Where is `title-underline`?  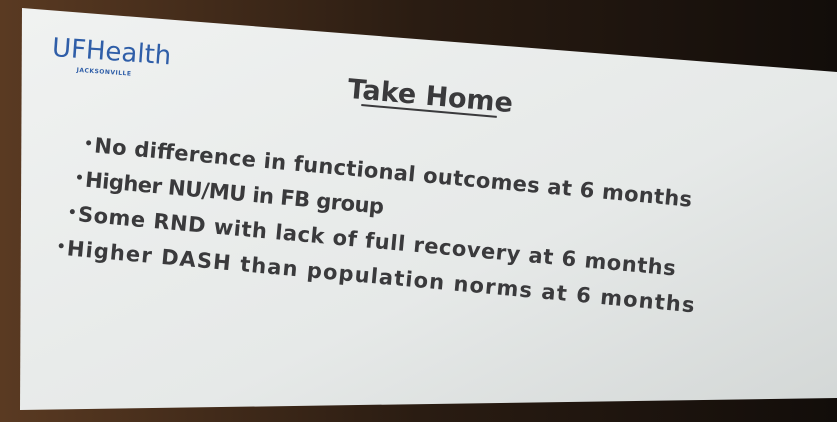
title-underline is located at coordinates (429, 111).